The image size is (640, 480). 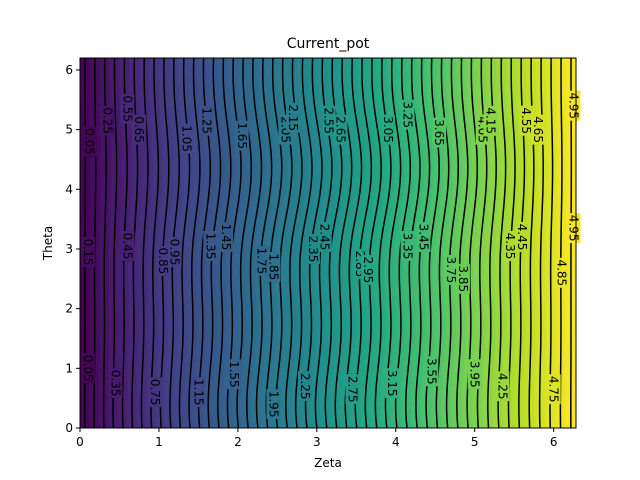 What do you see at coordinates (48, 243) in the screenshot?
I see `y-axis-label: Theta` at bounding box center [48, 243].